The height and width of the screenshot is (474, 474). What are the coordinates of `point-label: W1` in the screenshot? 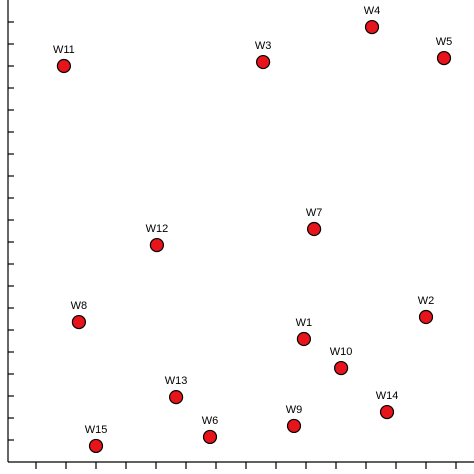 It's located at (304, 323).